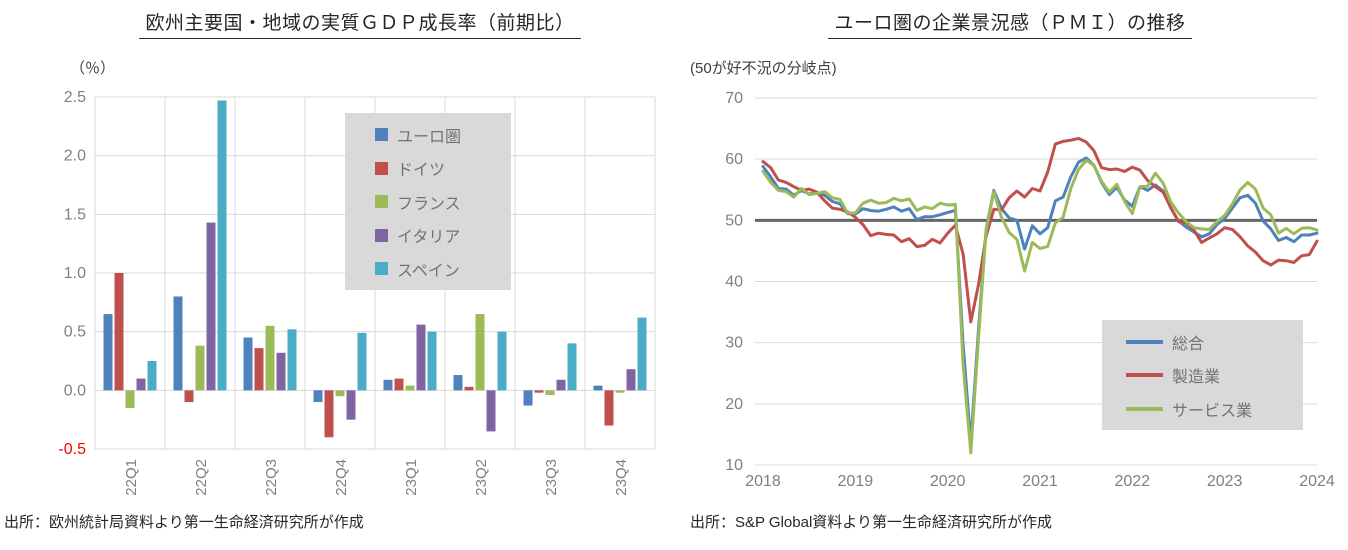 This screenshot has height=550, width=1348. What do you see at coordinates (734, 282) in the screenshot?
I see `pmi-y-tick-label: 40` at bounding box center [734, 282].